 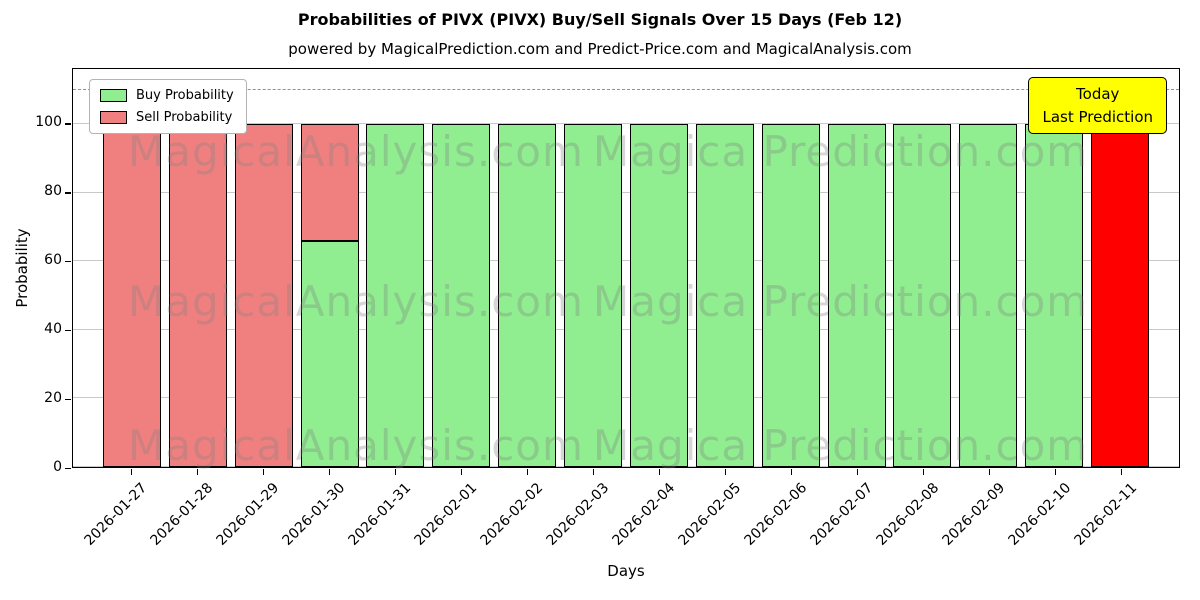 What do you see at coordinates (57, 467) in the screenshot?
I see `y-tick-label: 0` at bounding box center [57, 467].